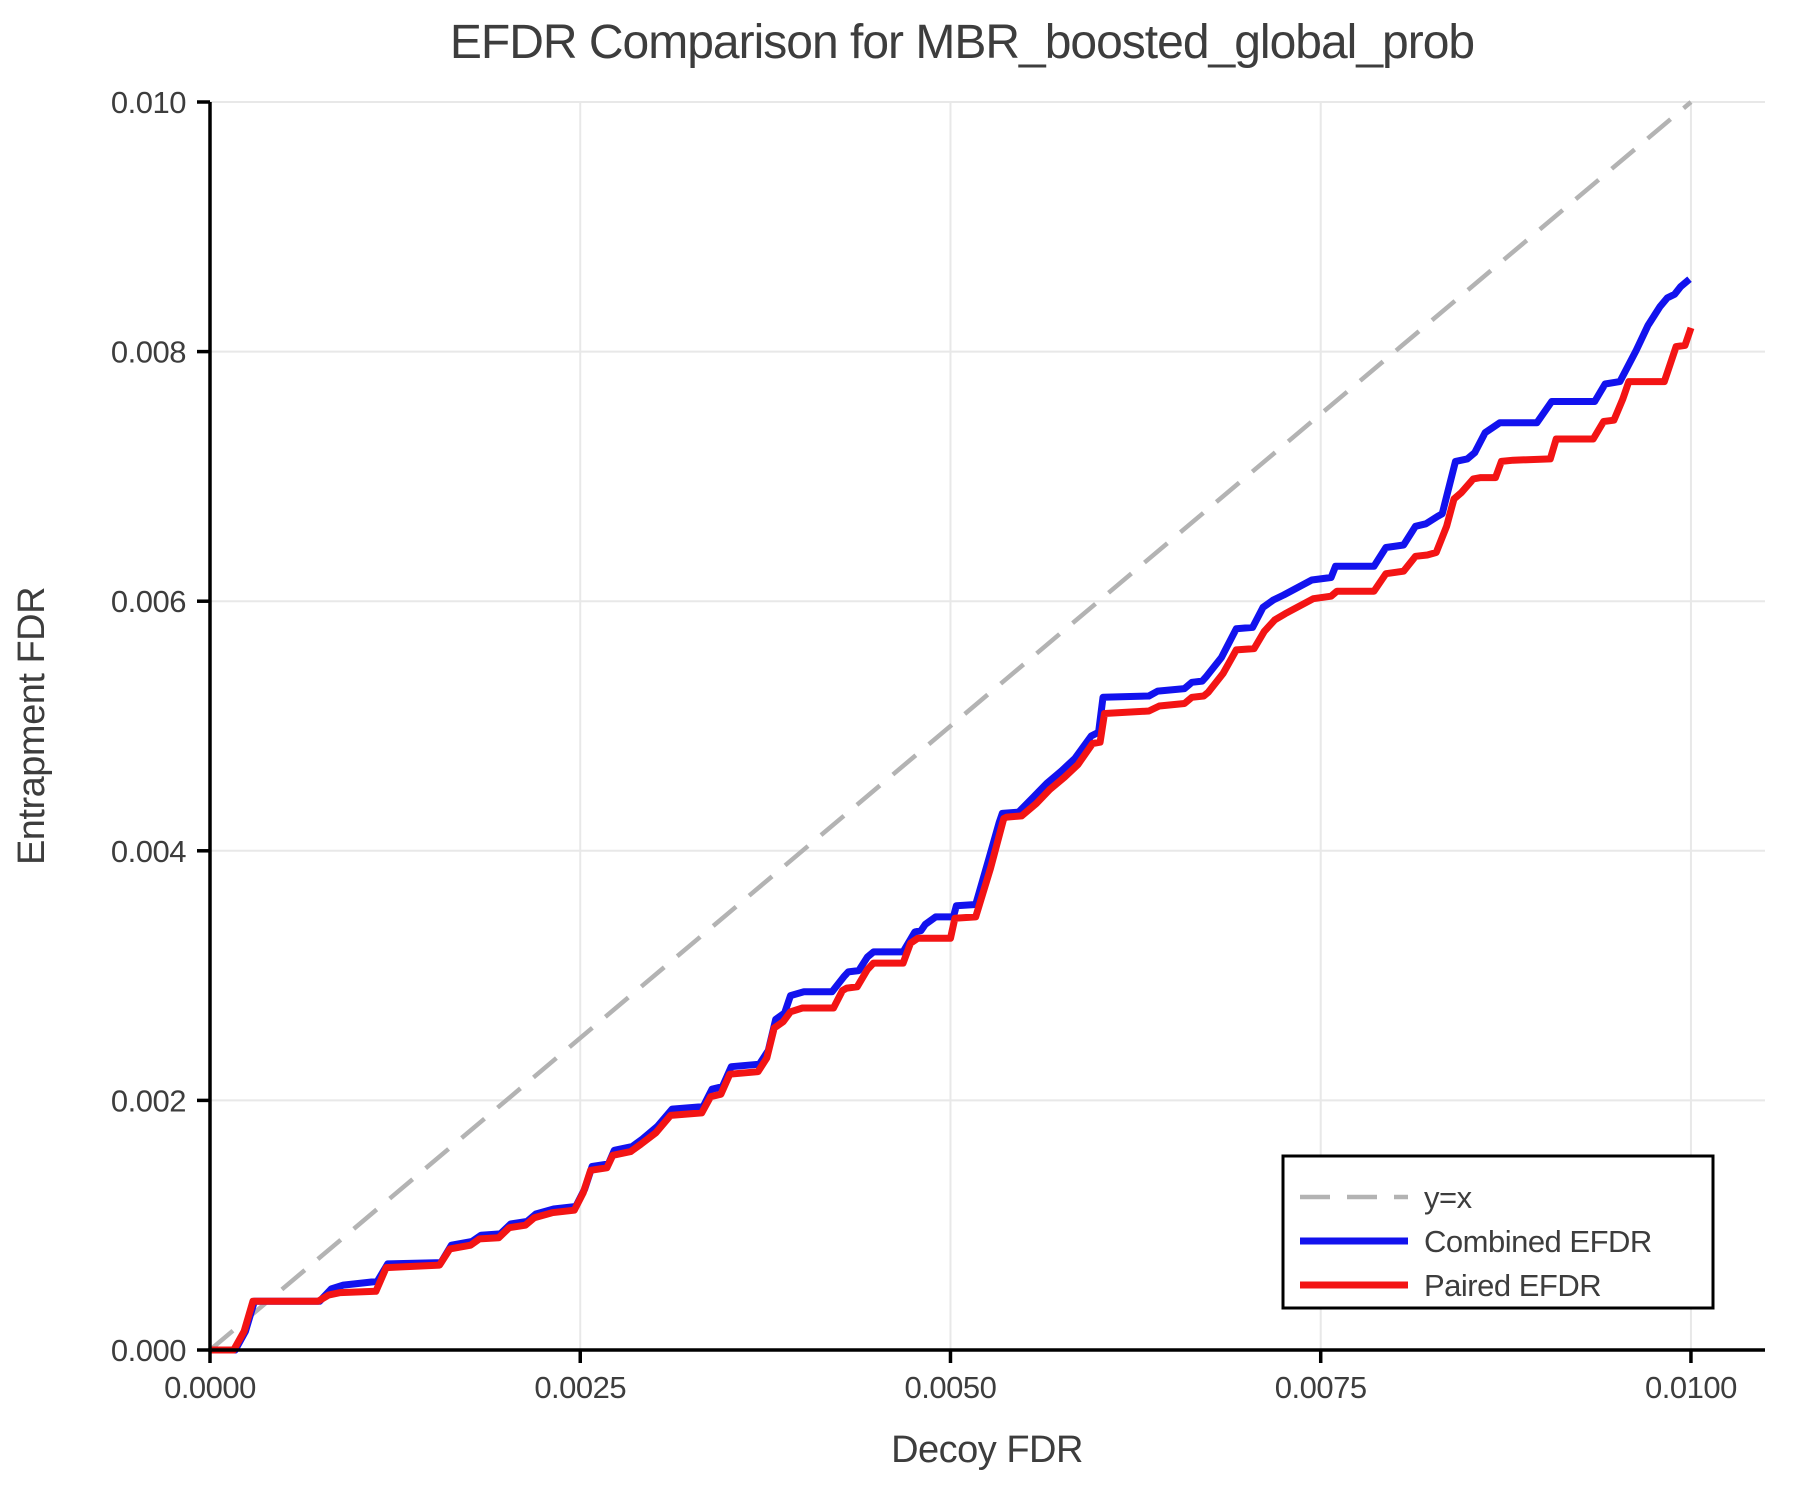 This screenshot has width=1800, height=1500. Describe the element at coordinates (148, 851) in the screenshot. I see `y-tick-label: 0.004` at that location.